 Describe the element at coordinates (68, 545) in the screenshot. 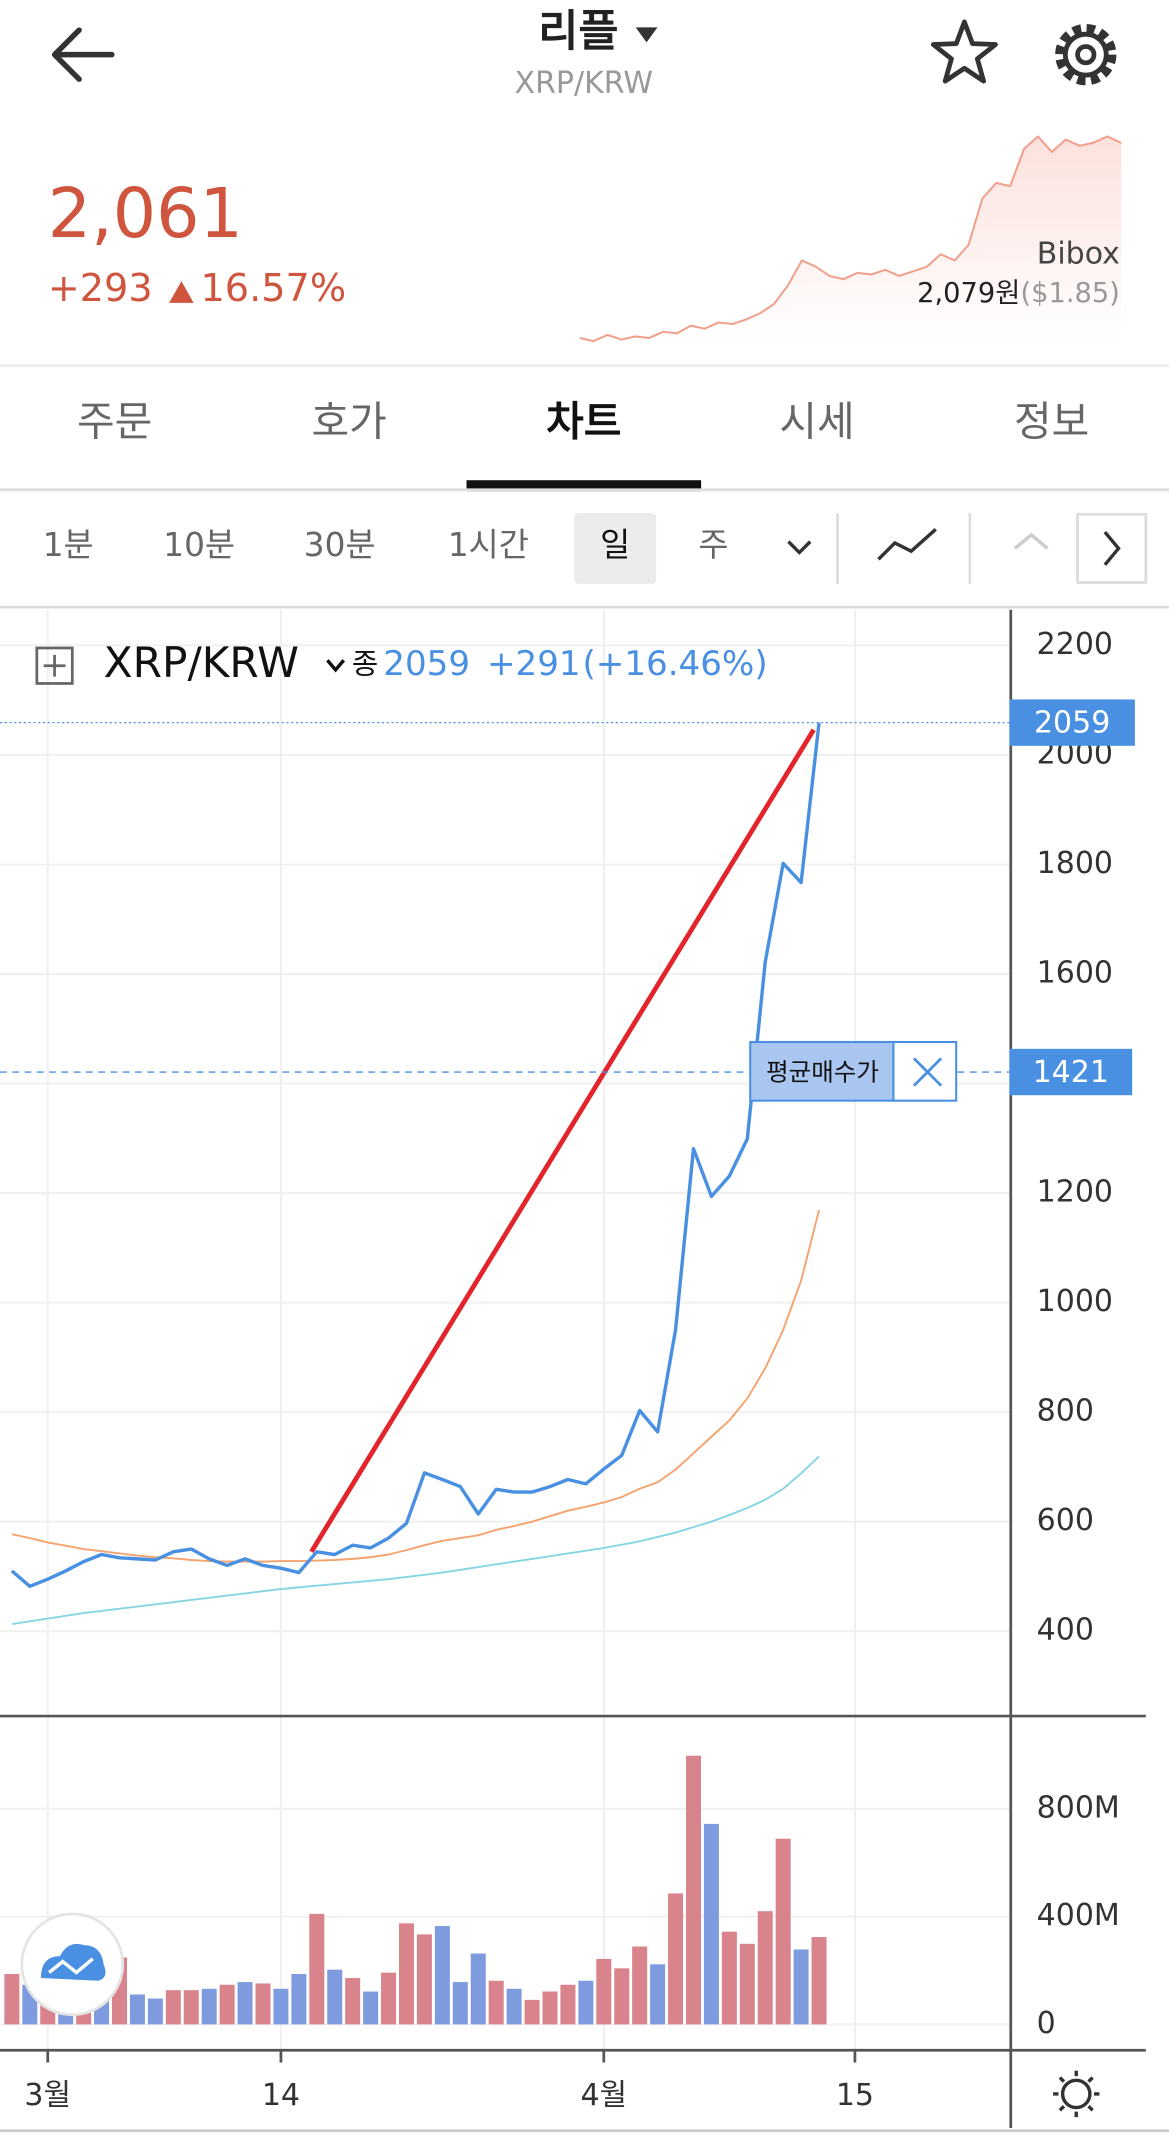

I see `interval-button: 1분` at that location.